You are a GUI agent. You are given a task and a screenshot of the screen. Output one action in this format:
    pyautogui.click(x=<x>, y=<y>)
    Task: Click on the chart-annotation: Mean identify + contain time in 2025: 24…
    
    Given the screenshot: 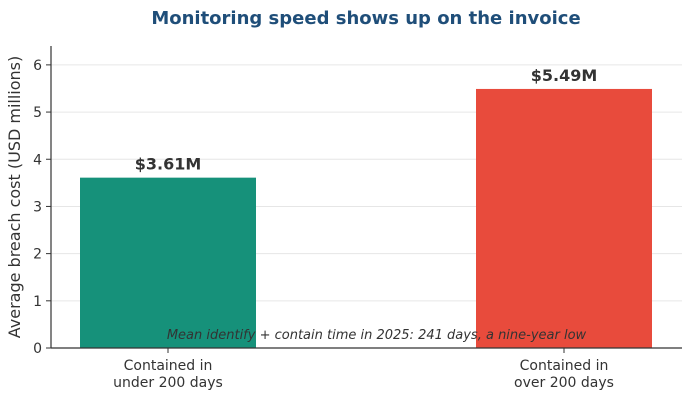 What is the action you would take?
    pyautogui.click(x=377, y=335)
    